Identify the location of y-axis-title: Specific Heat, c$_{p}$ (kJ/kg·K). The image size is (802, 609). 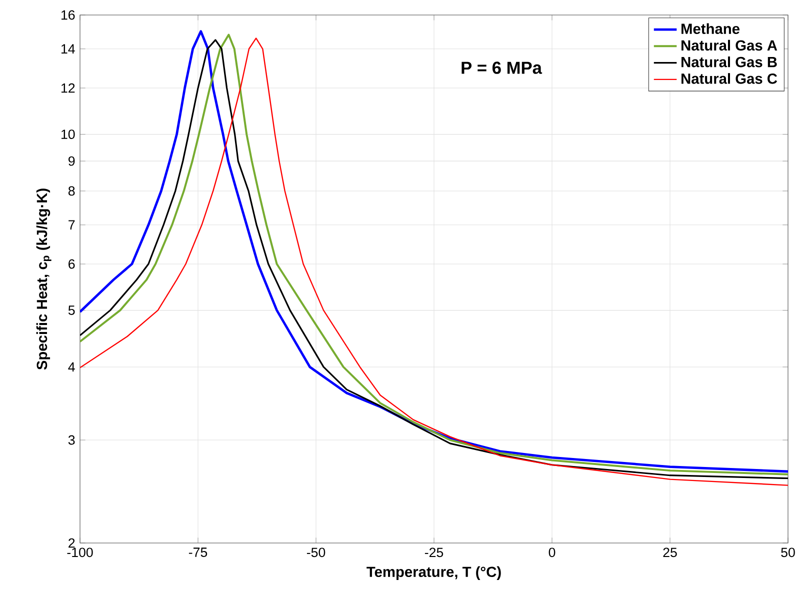
(44, 279).